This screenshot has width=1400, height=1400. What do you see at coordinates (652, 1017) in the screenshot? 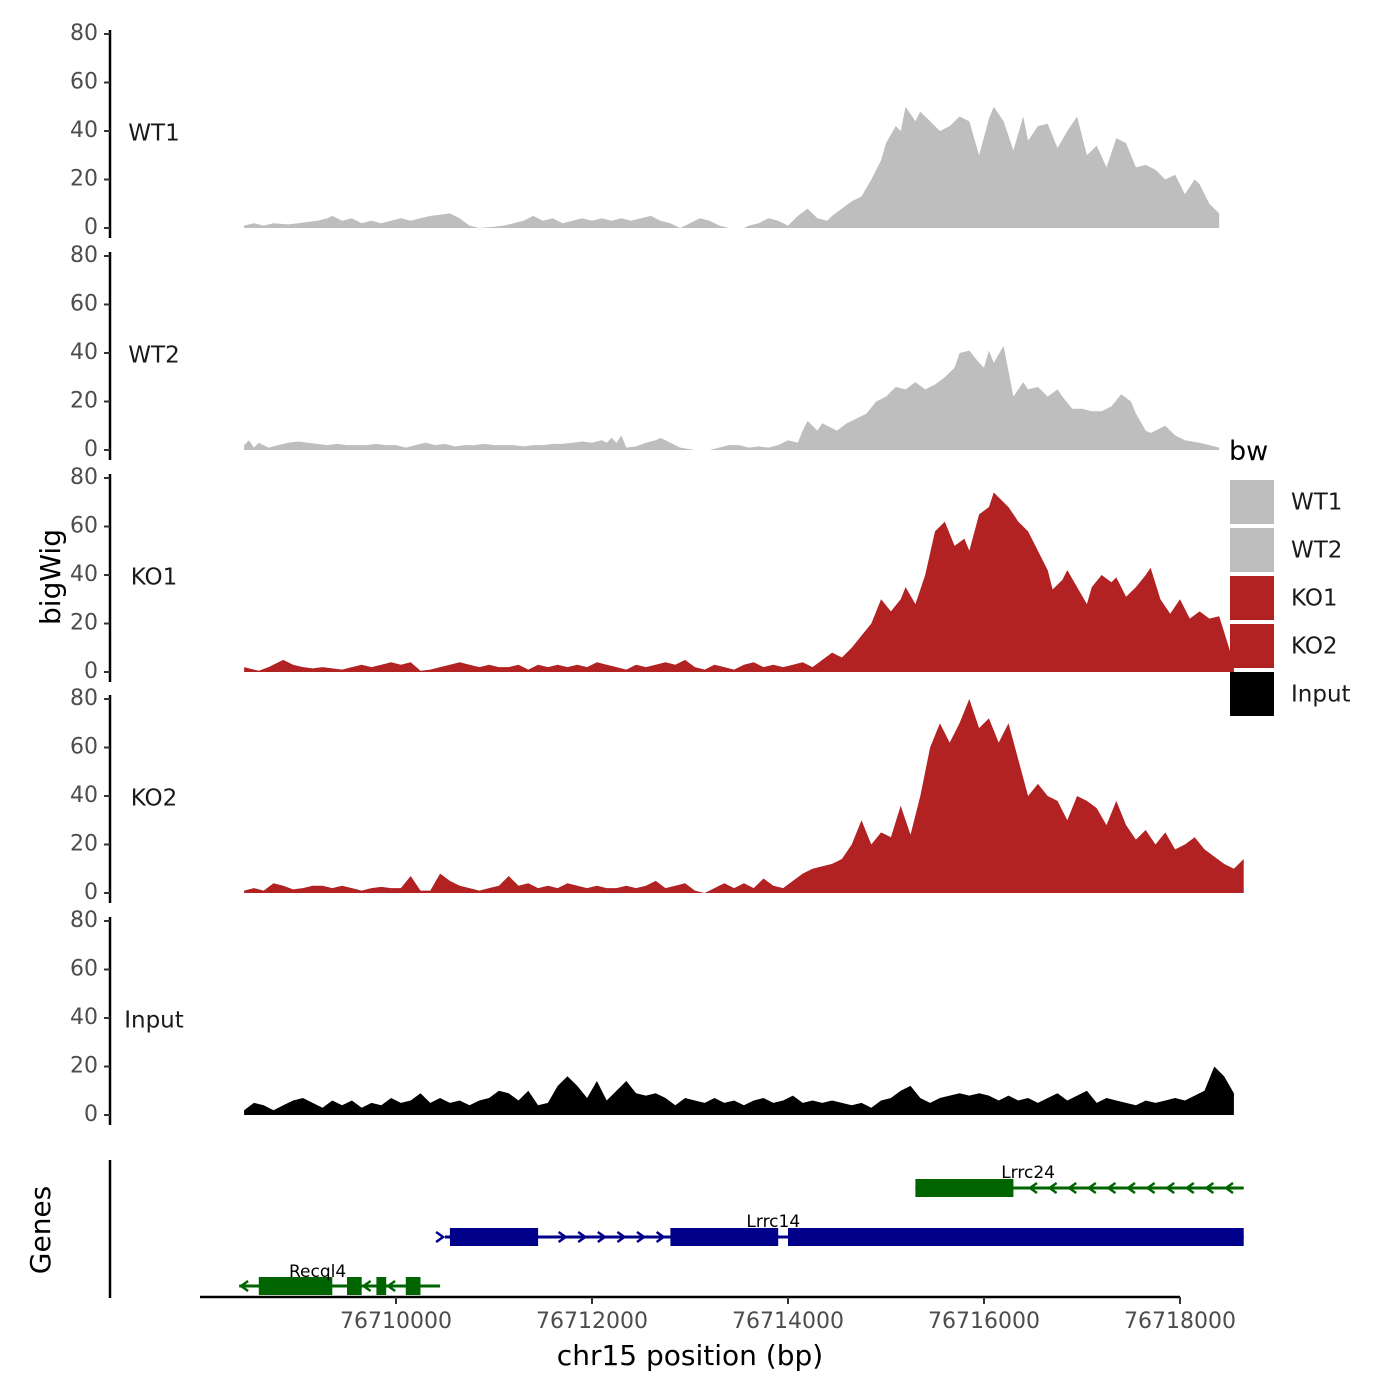
I see `track-input: 0 20 40 60 80 Input` at bounding box center [652, 1017].